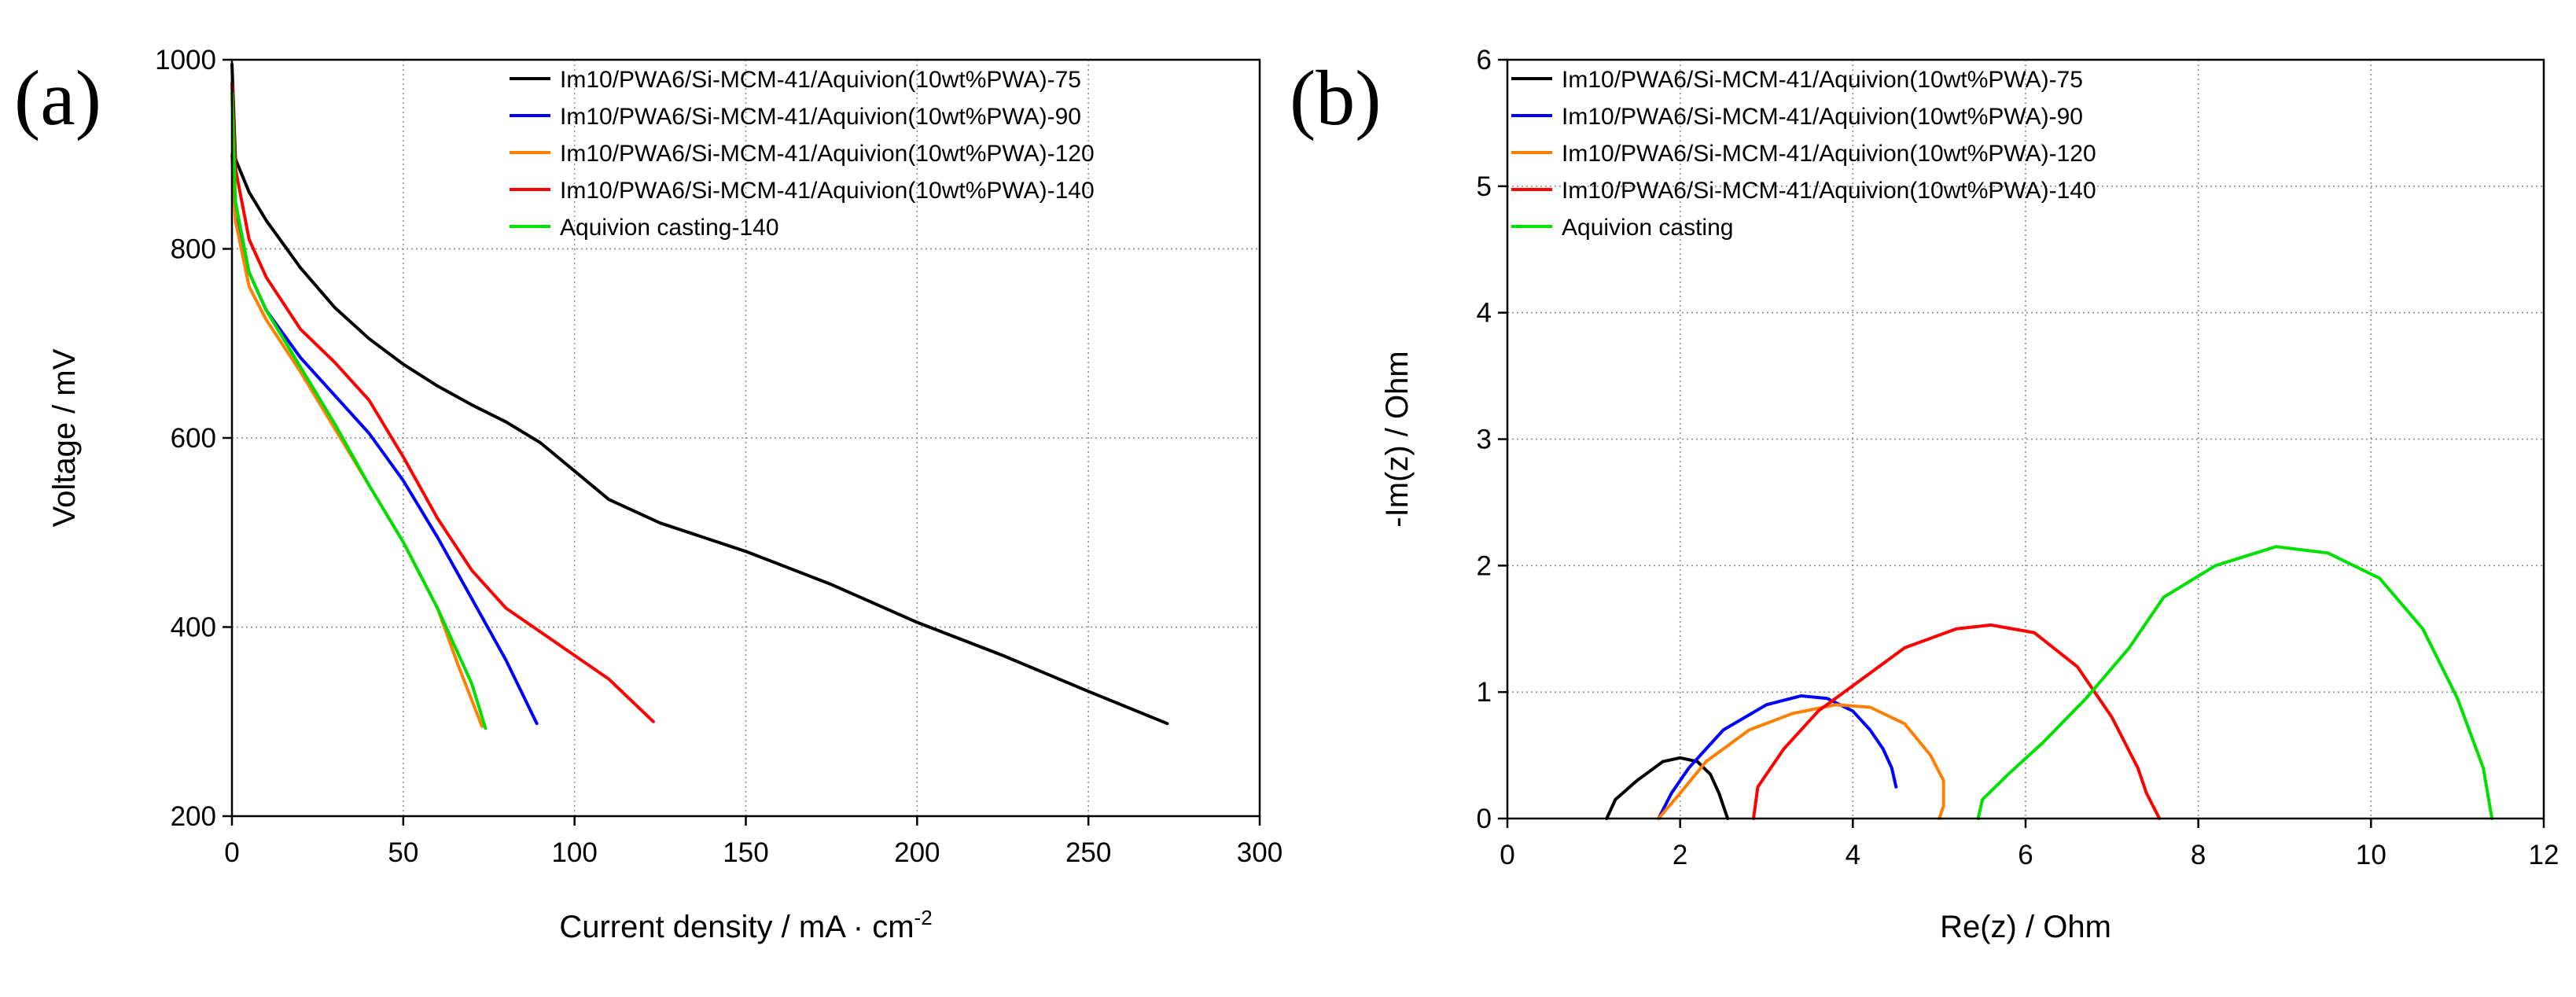 This screenshot has height=997, width=2576. Describe the element at coordinates (194, 628) in the screenshot. I see `y-tick-label: 400` at that location.